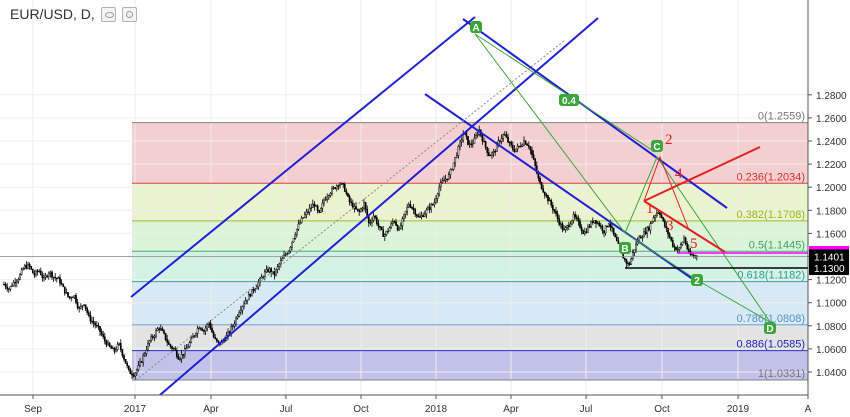 The image size is (850, 417). I want to click on settings-icon, so click(129, 14).